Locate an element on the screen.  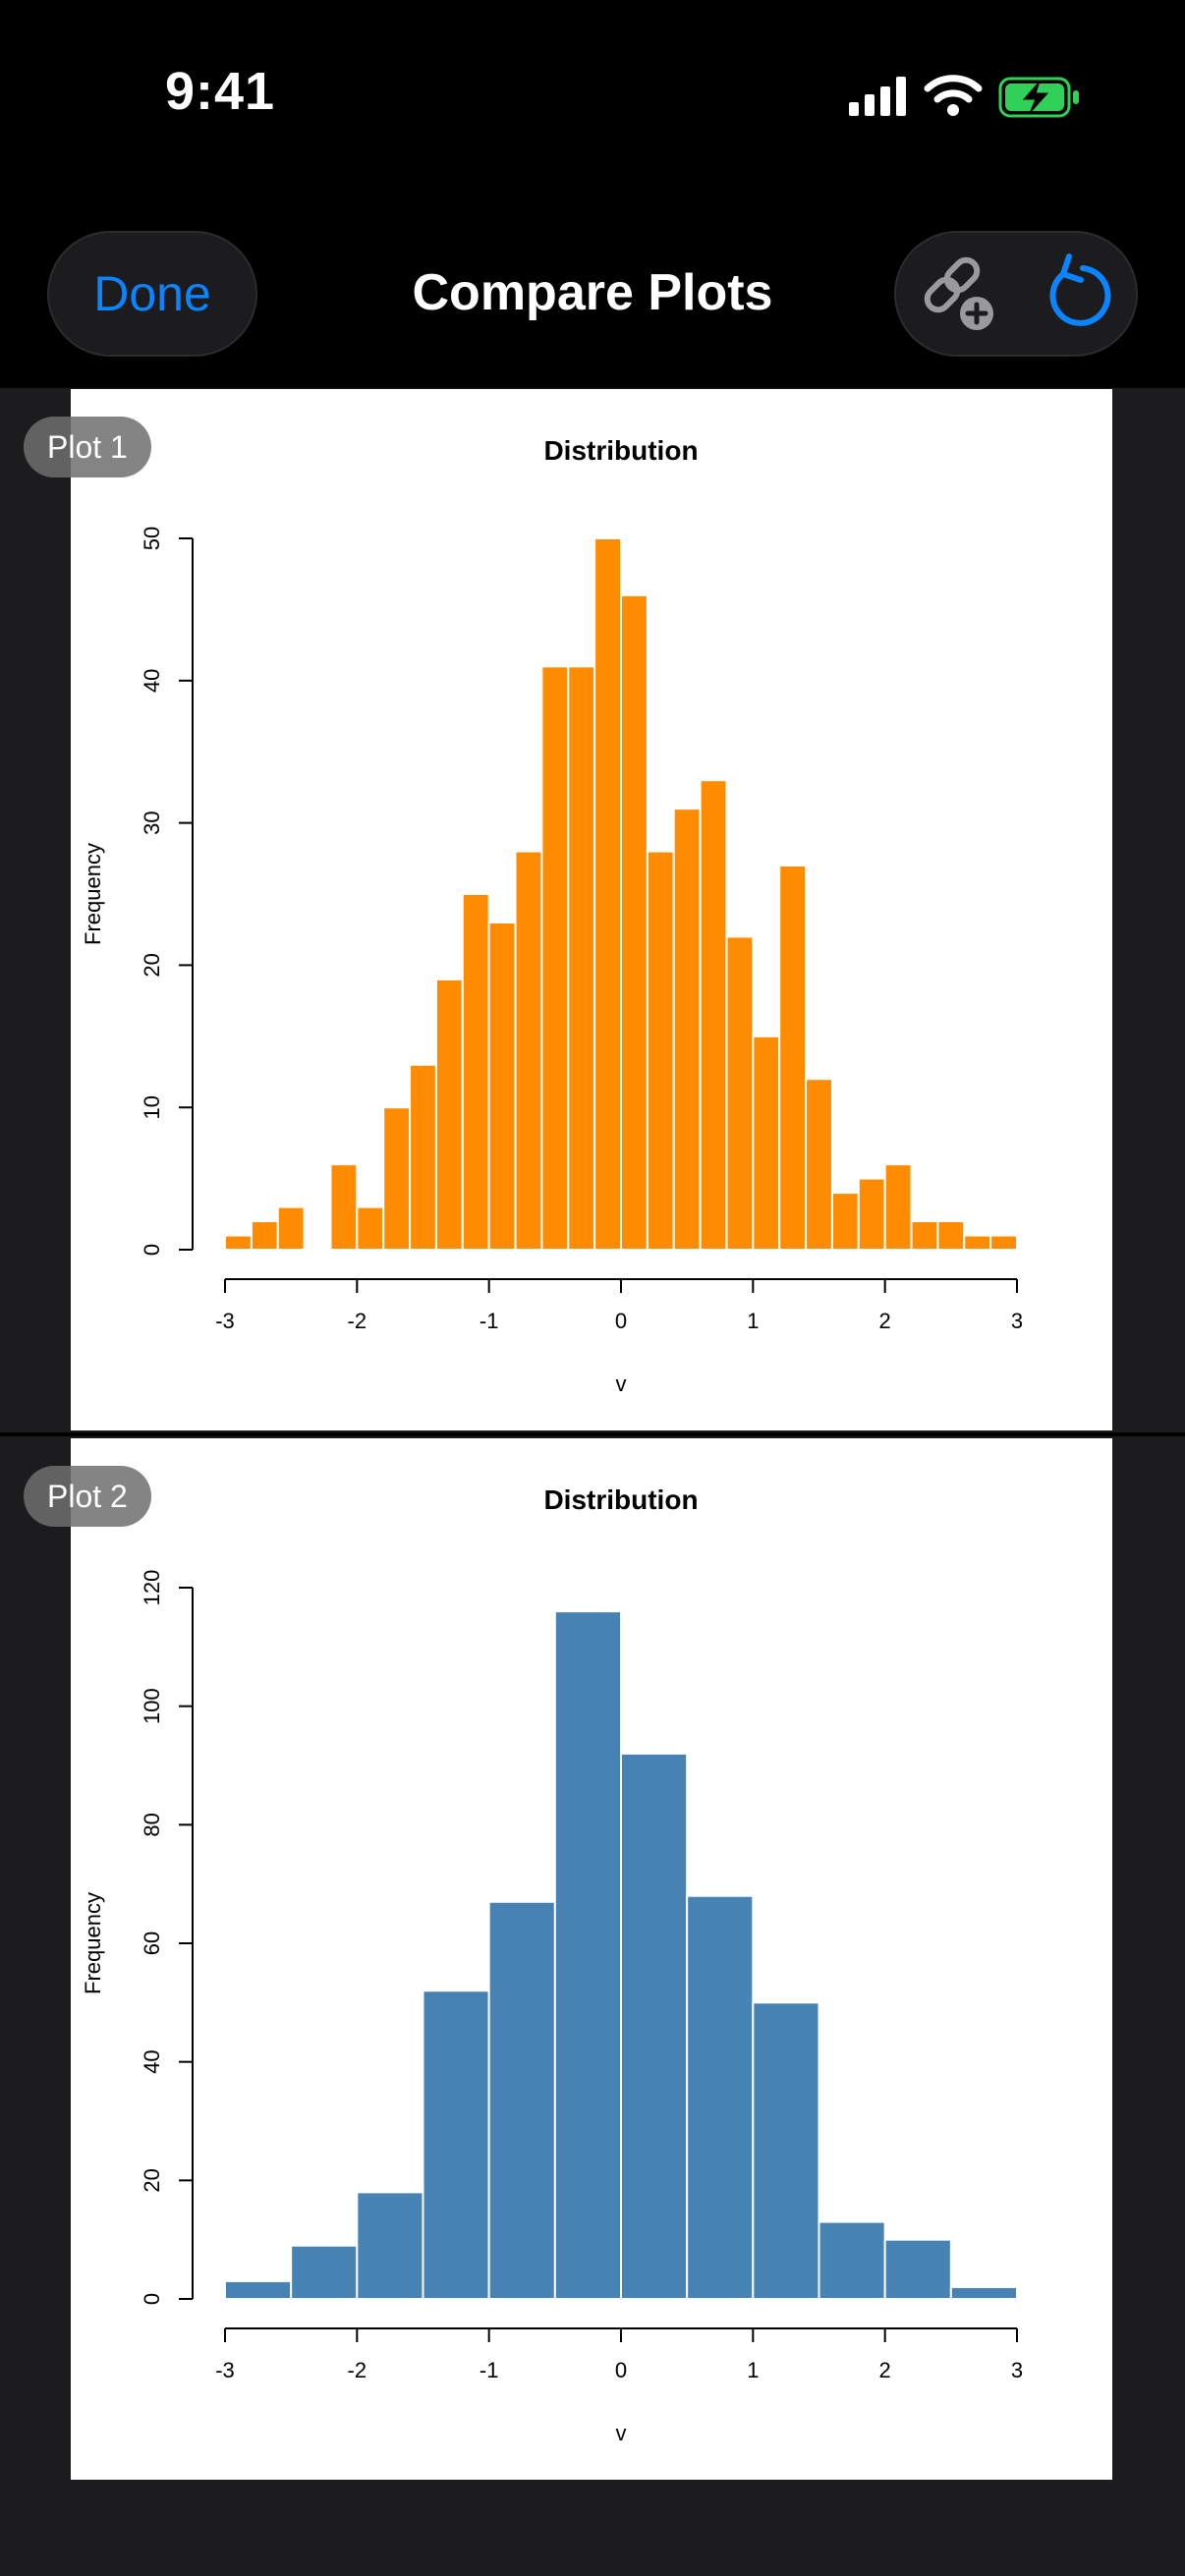
refresh-button is located at coordinates (1079, 296).